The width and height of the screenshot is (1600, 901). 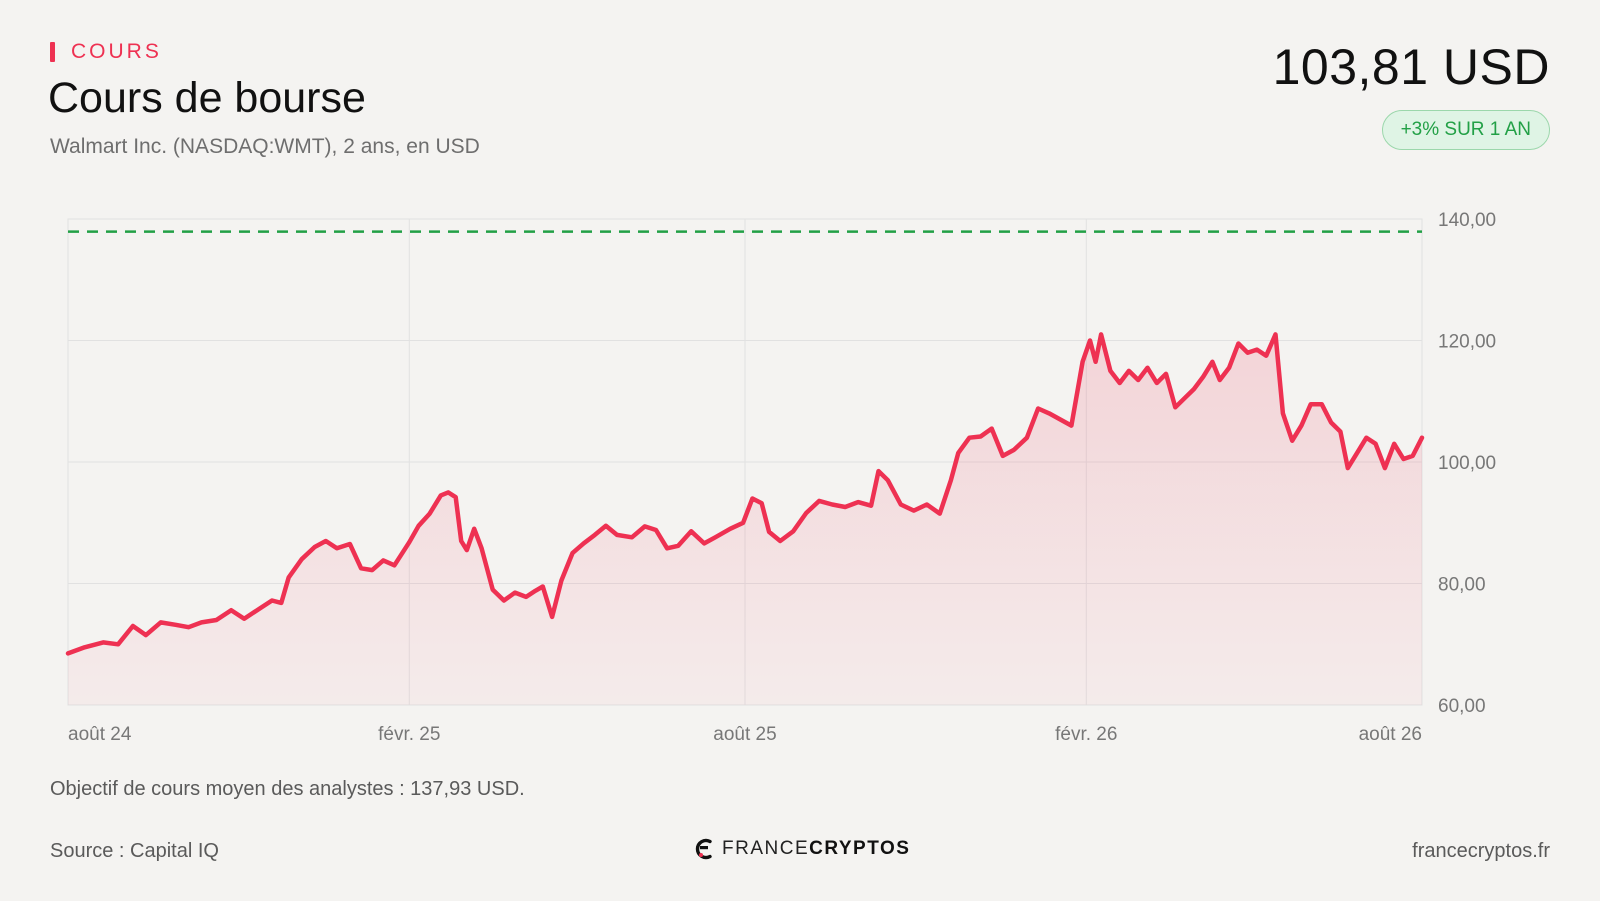 I want to click on francecryptos-logo-icon, so click(x=703, y=849).